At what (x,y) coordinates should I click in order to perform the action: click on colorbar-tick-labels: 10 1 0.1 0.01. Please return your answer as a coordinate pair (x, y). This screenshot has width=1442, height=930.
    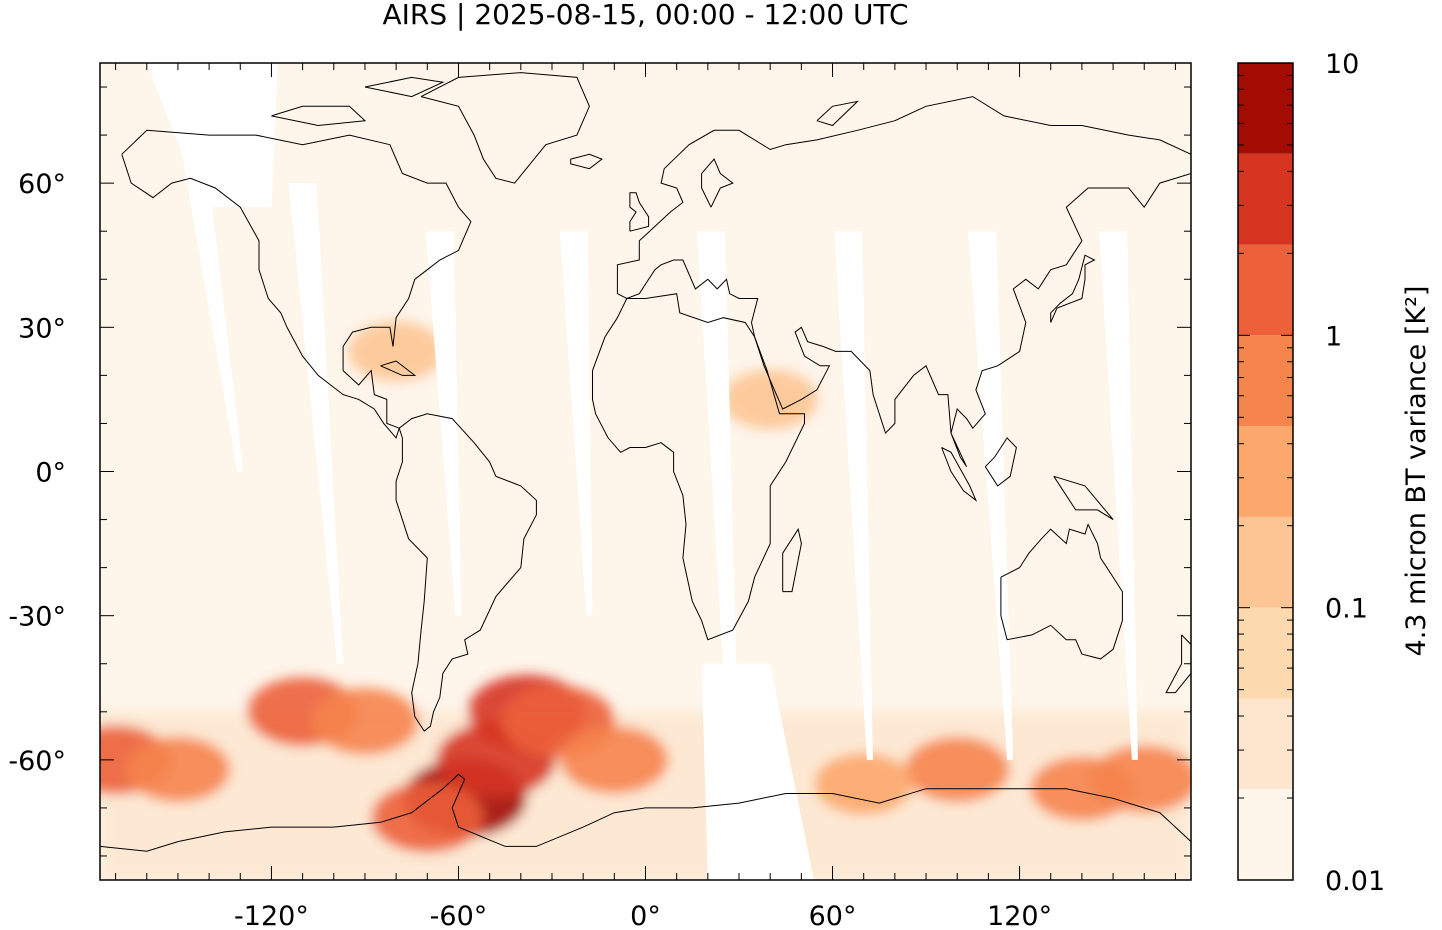
    Looking at the image, I should click on (1355, 473).